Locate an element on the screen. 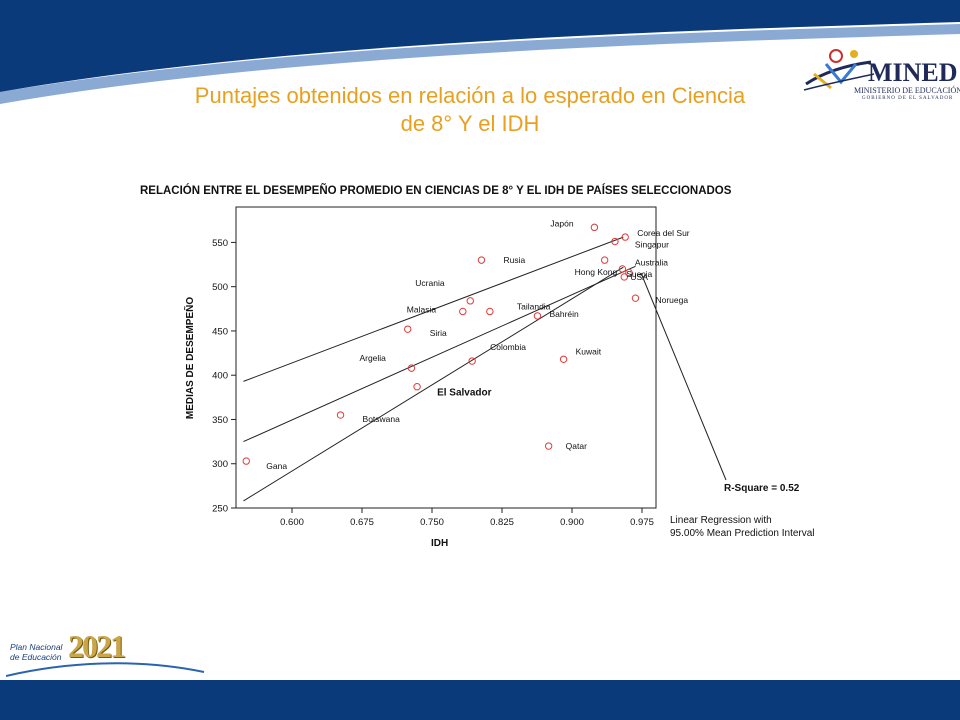 The height and width of the screenshot is (720, 960). point-label: El Salvador is located at coordinates (464, 393).